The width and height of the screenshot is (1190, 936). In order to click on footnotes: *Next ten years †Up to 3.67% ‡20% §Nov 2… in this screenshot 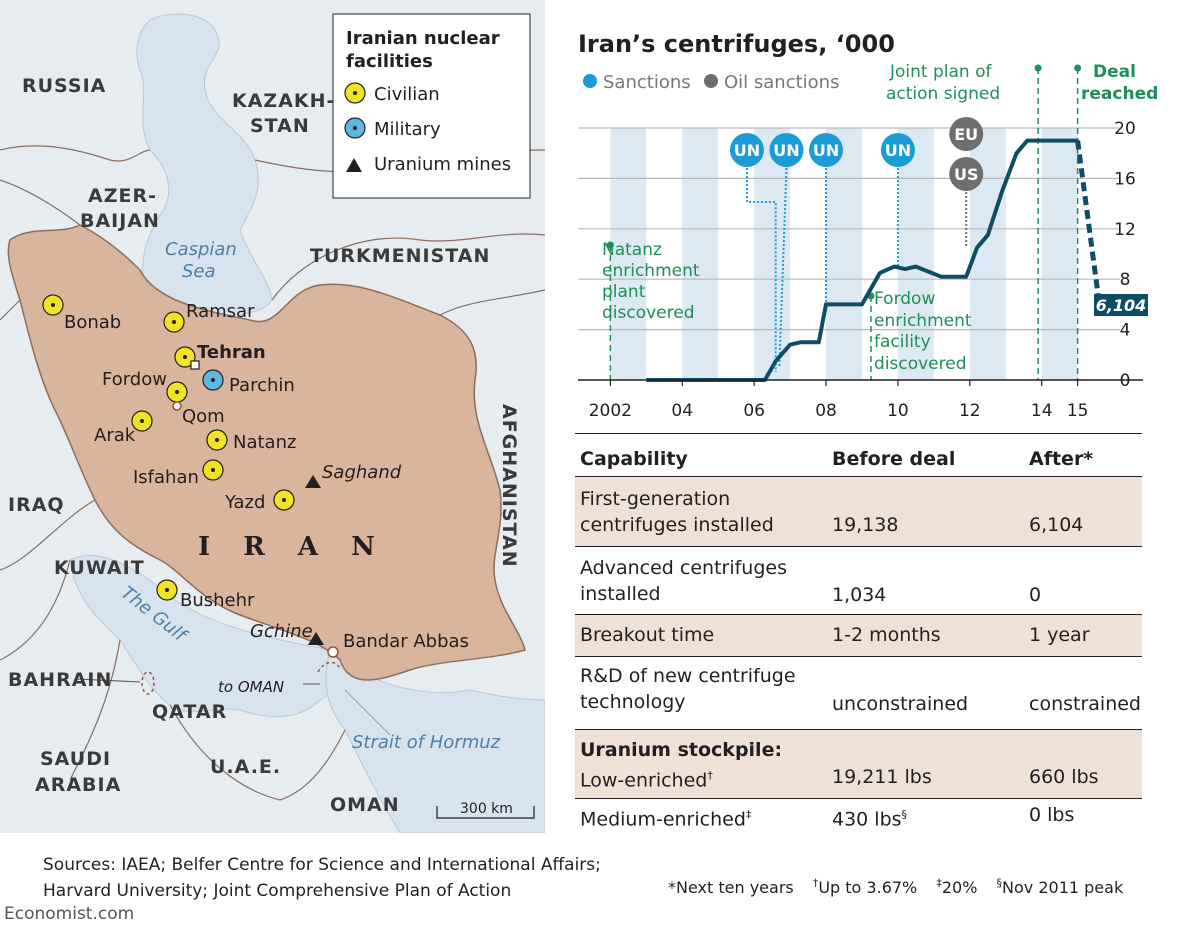, I will do `click(902, 887)`.